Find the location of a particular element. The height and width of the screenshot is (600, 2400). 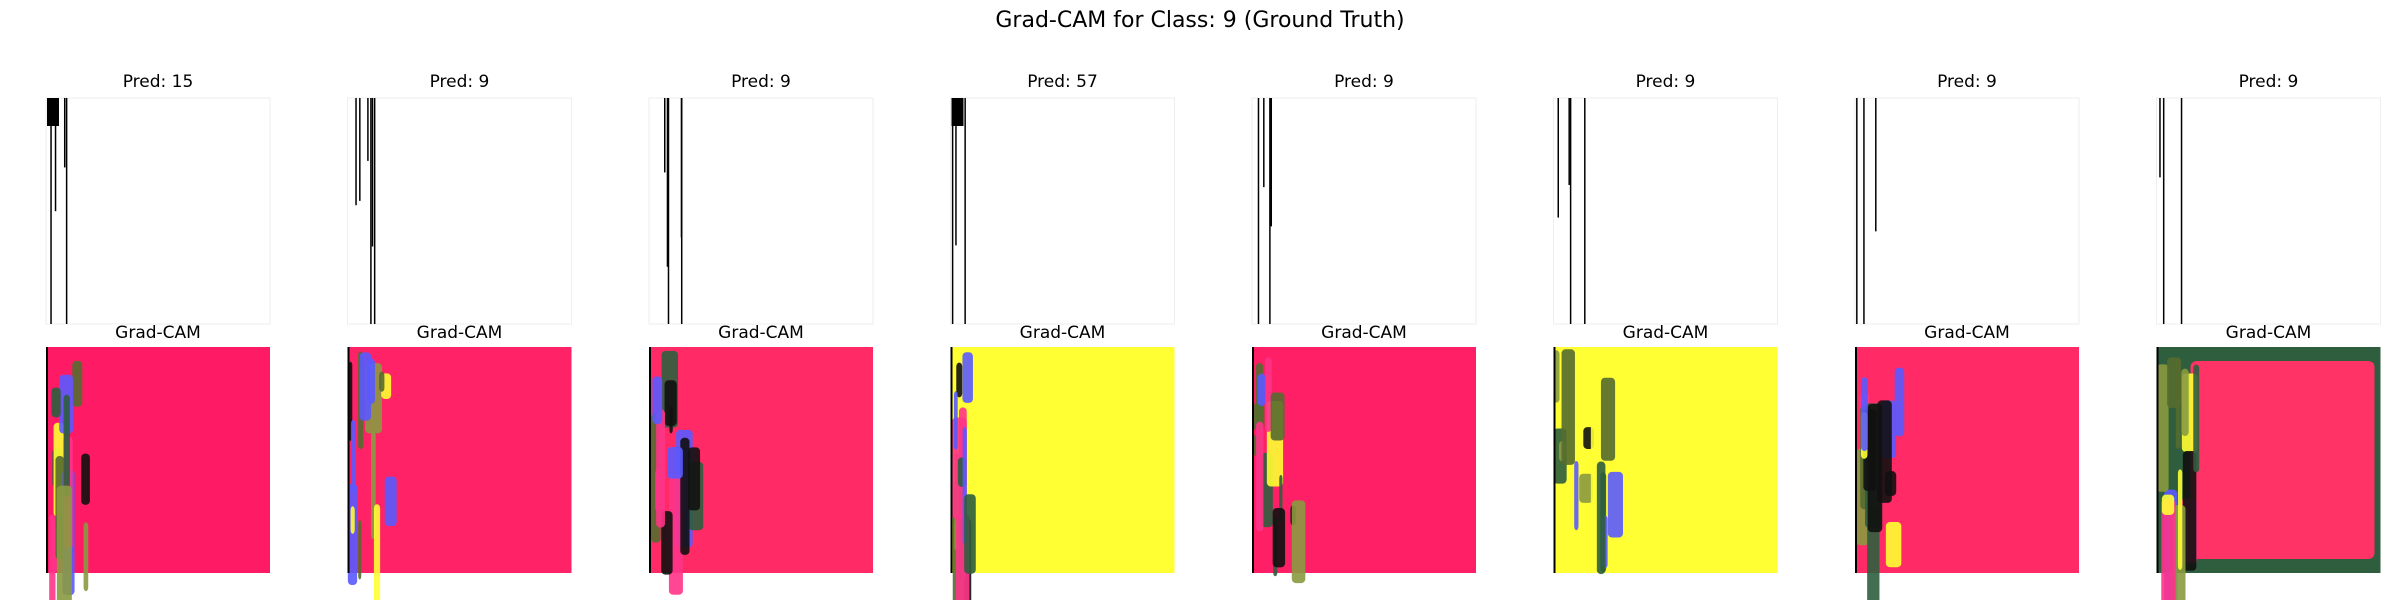

heatmap-core is located at coordinates (2282, 460).